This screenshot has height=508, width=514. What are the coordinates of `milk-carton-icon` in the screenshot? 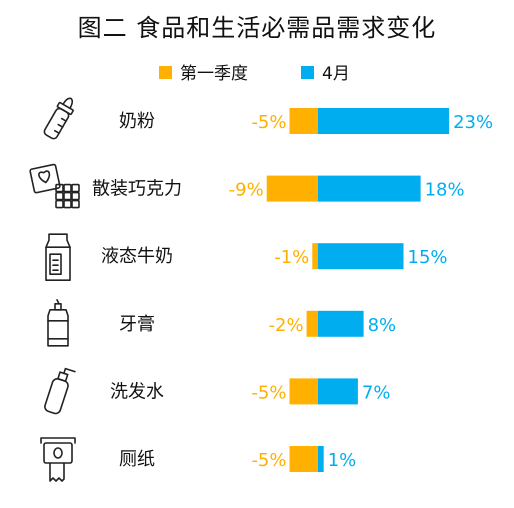 It's located at (58, 257).